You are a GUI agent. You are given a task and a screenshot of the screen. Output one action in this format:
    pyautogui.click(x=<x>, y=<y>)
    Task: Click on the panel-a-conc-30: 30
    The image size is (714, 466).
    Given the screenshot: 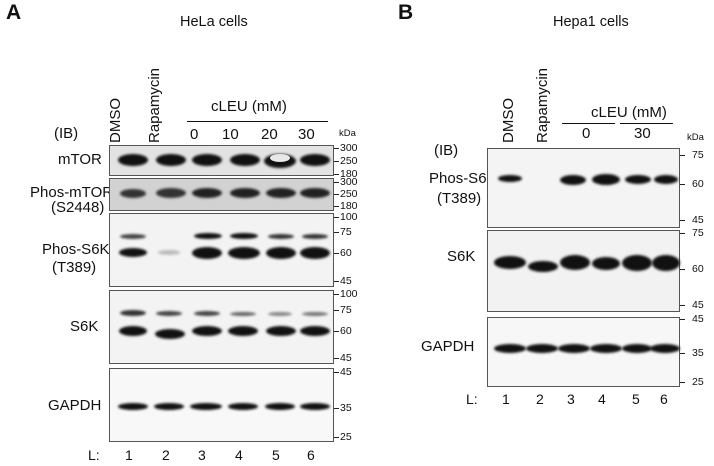 What is the action you would take?
    pyautogui.click(x=306, y=134)
    